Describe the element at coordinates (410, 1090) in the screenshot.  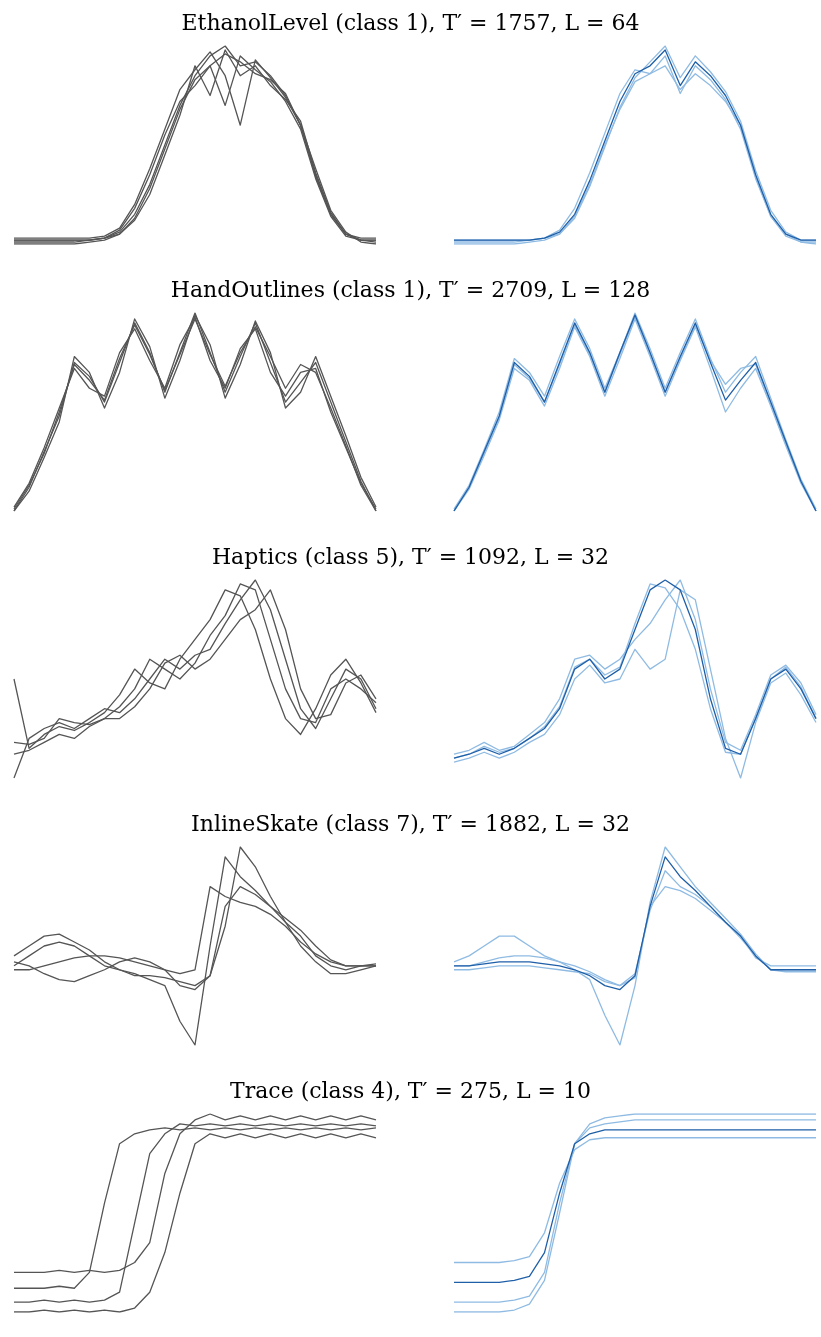
I see `chart-title: Trace (class 4), T′ = 275, L = 10` at that location.